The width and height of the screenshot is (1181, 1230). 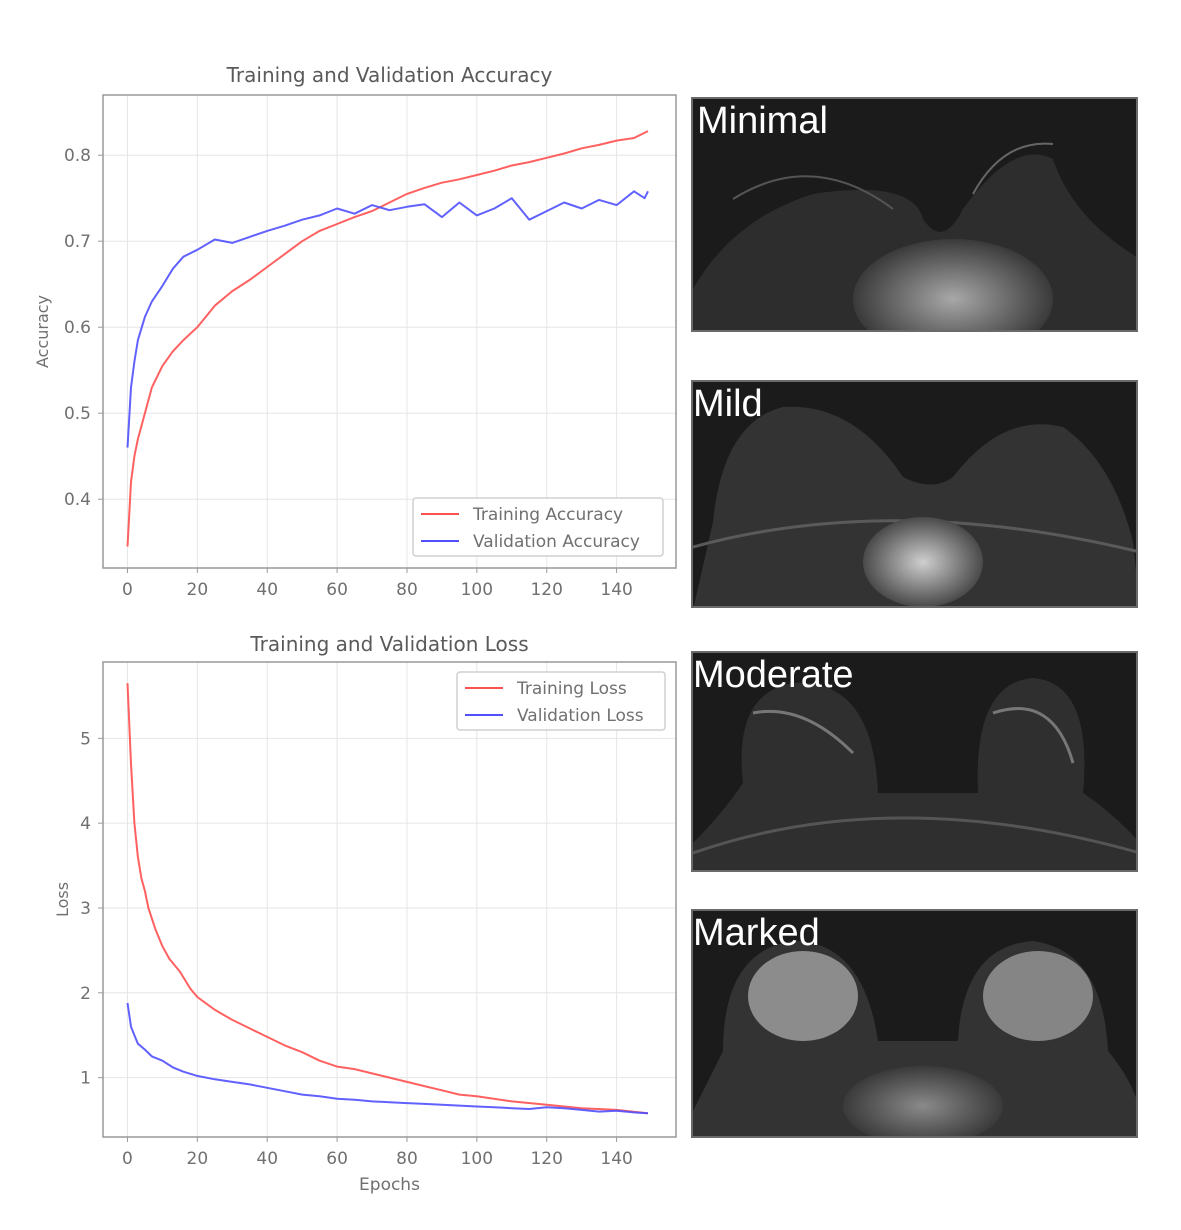 What do you see at coordinates (580, 716) in the screenshot?
I see `legend-label: Validation Loss` at bounding box center [580, 716].